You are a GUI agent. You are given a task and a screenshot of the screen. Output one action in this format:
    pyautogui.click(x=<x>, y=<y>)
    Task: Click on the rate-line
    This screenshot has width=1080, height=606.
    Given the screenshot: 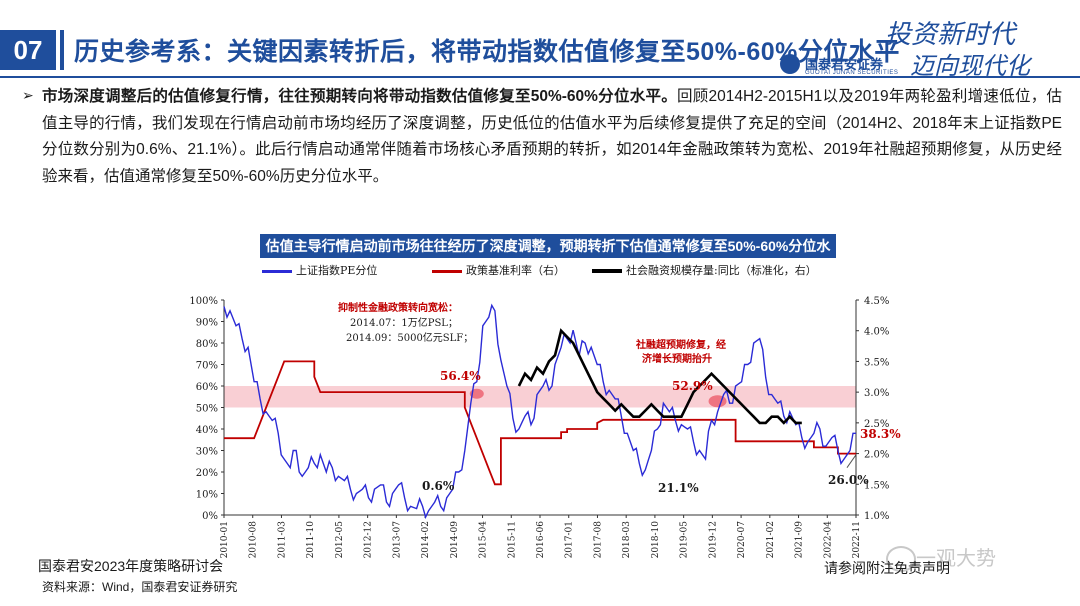 What is the action you would take?
    pyautogui.click(x=540, y=423)
    